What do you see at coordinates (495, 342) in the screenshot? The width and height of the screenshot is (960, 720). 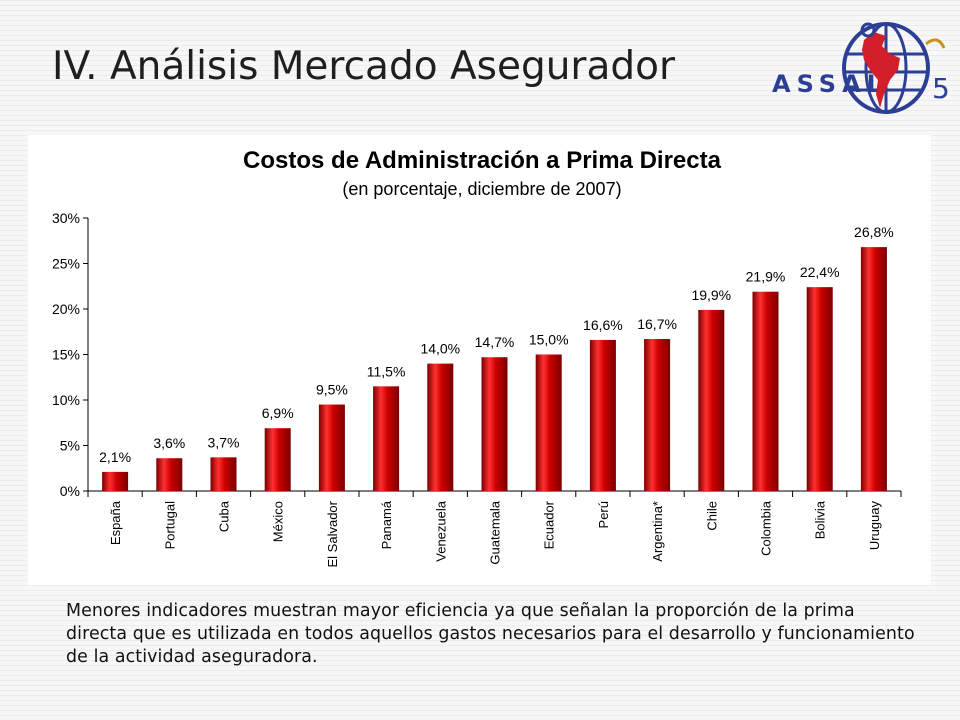 I see `value-label: 14,7%` at bounding box center [495, 342].